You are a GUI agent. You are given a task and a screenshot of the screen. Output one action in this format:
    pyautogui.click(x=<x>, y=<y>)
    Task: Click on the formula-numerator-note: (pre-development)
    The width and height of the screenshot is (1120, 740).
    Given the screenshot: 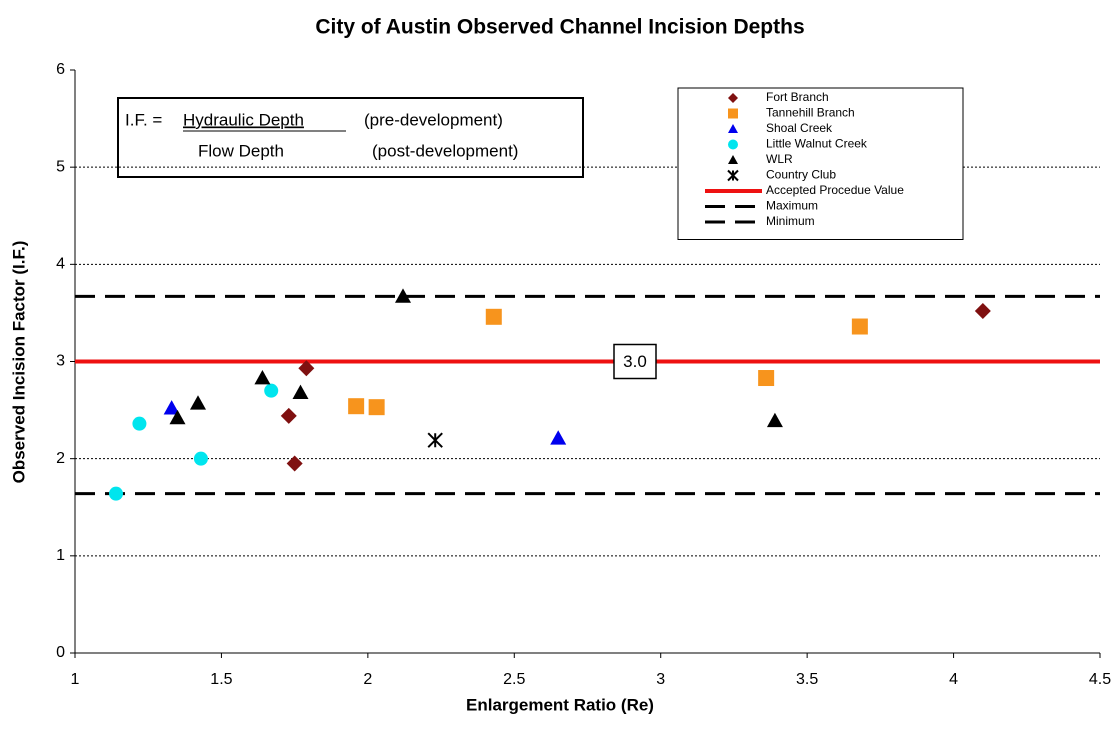 What is the action you would take?
    pyautogui.click(x=433, y=119)
    